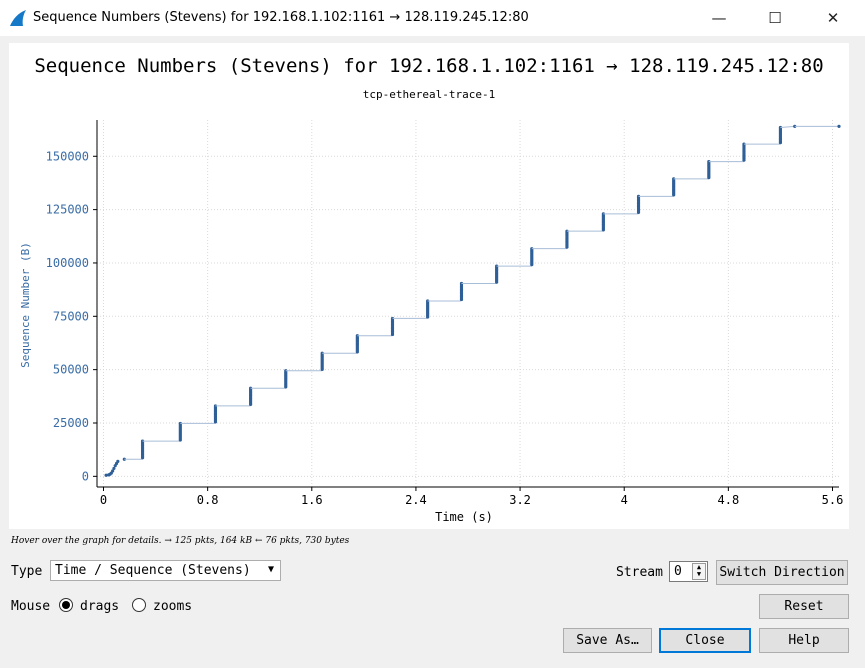  Describe the element at coordinates (25, 305) in the screenshot. I see `y-axis-label: Sequence Number (B)` at that location.